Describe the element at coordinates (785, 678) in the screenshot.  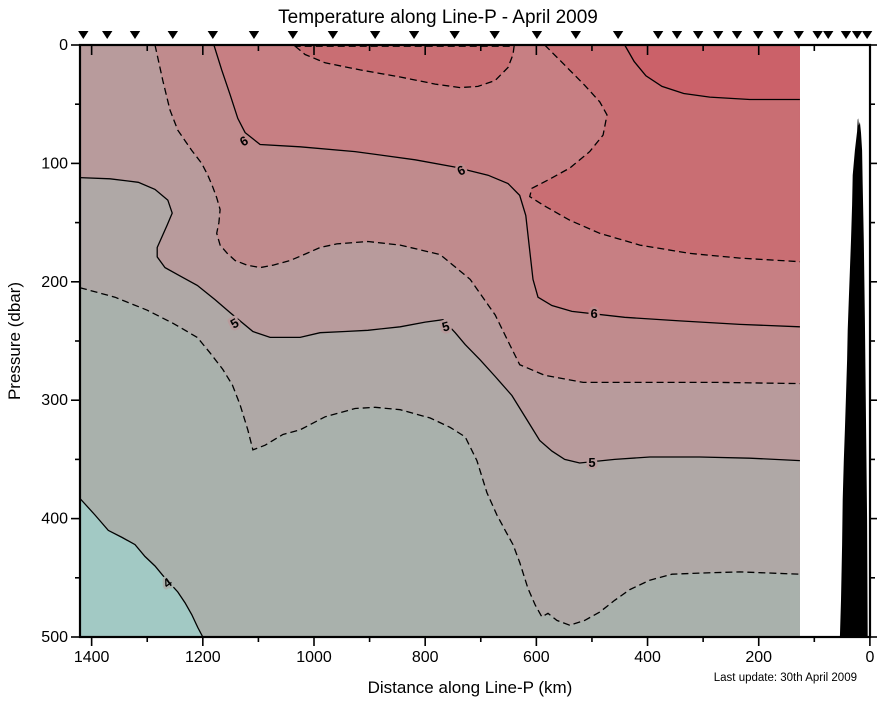
I see `last-update-note: Last update: 30th April 2009` at that location.